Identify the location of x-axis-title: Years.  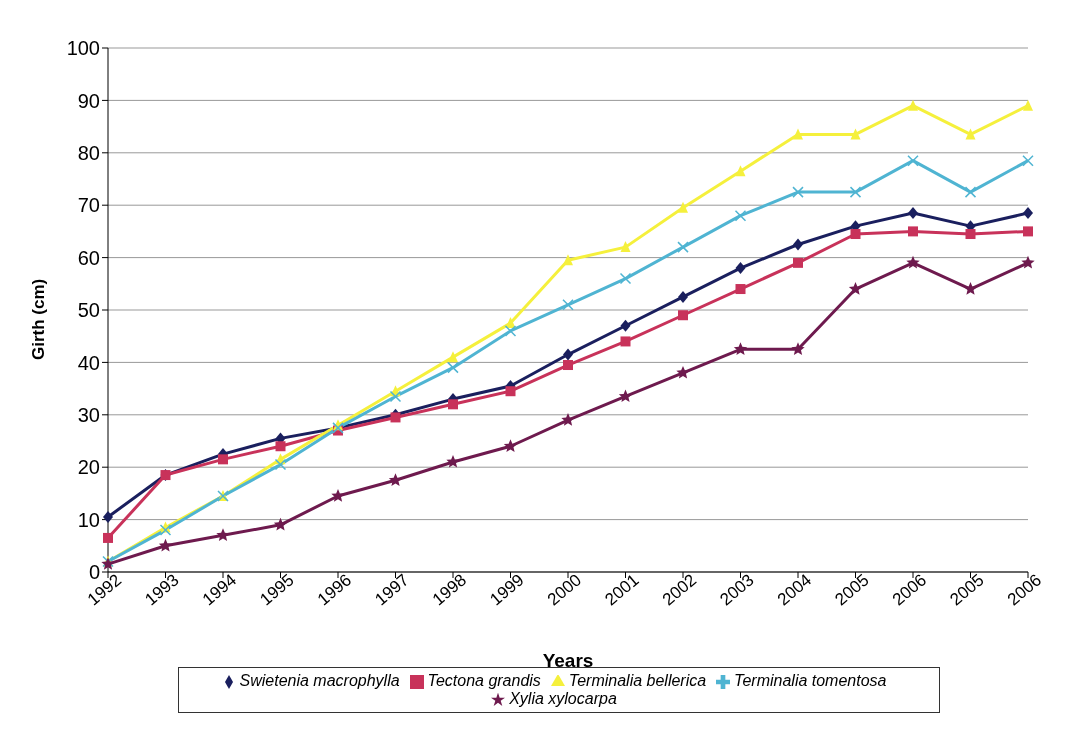
(568, 660).